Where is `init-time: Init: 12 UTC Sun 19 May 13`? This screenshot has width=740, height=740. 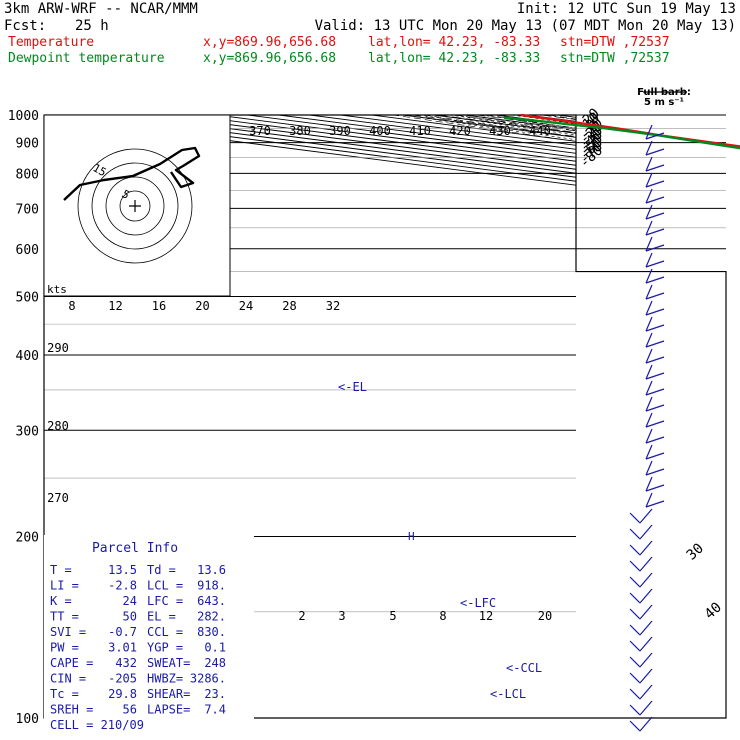
init-time: Init: 12 UTC Sun 19 May 13 is located at coordinates (626, 9).